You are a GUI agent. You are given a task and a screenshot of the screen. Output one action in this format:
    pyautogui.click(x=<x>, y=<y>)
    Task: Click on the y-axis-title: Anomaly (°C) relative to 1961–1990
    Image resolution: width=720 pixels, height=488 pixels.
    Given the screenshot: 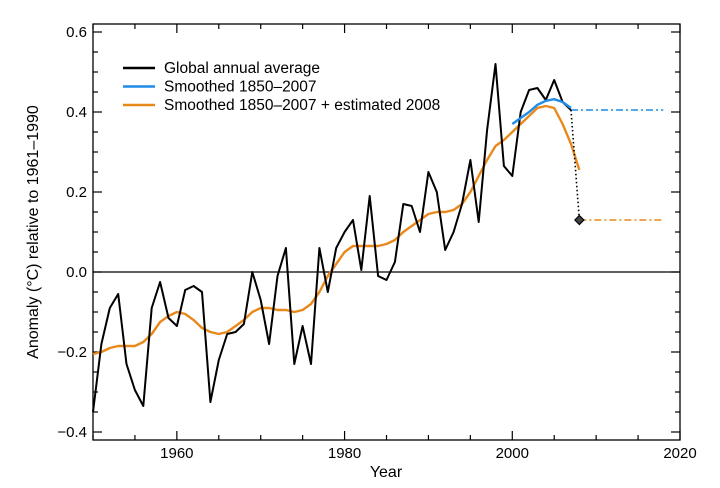 What is the action you would take?
    pyautogui.click(x=33, y=232)
    